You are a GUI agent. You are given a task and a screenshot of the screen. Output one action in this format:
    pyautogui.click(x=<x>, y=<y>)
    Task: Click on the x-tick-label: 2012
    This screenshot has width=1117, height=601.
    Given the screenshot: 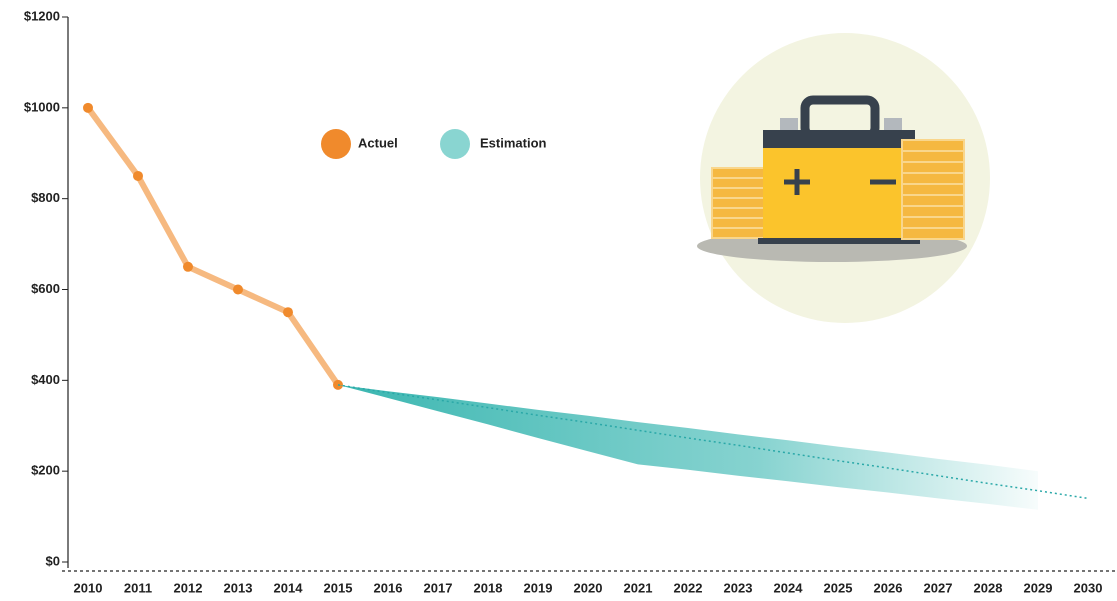 What is the action you would take?
    pyautogui.click(x=188, y=587)
    